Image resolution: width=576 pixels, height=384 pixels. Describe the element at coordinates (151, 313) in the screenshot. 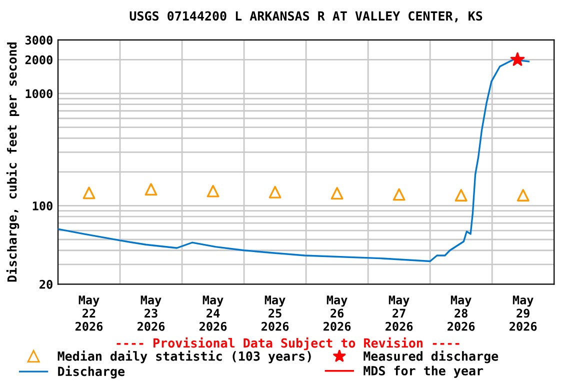

I see `x-tick-label: May 23 2026` at that location.